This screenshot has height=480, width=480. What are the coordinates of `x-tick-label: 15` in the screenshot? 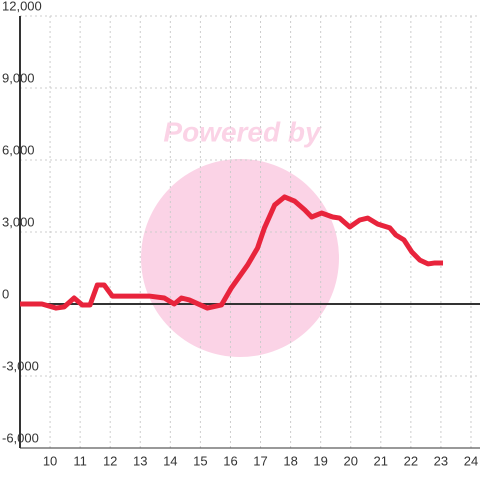 It's located at (200, 460).